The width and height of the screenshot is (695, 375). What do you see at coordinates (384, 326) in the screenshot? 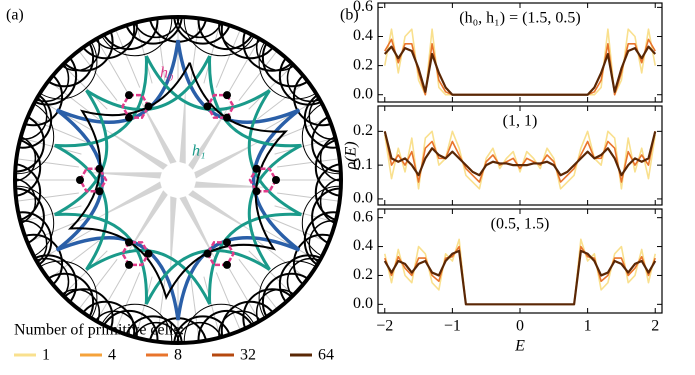
I see `x-tick-label: −2` at bounding box center [384, 326].